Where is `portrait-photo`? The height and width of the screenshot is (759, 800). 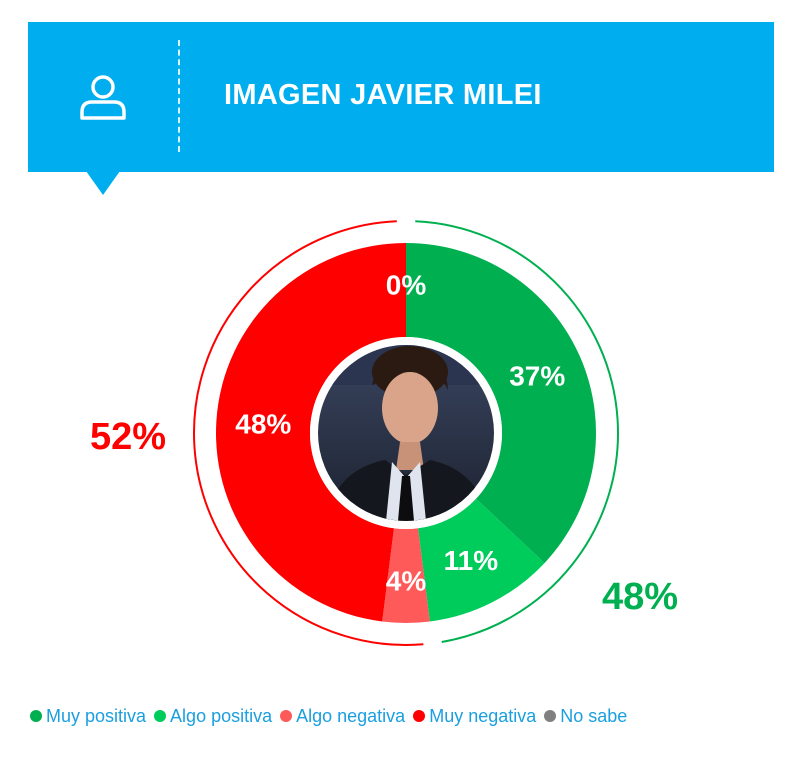 portrait-photo is located at coordinates (406, 433).